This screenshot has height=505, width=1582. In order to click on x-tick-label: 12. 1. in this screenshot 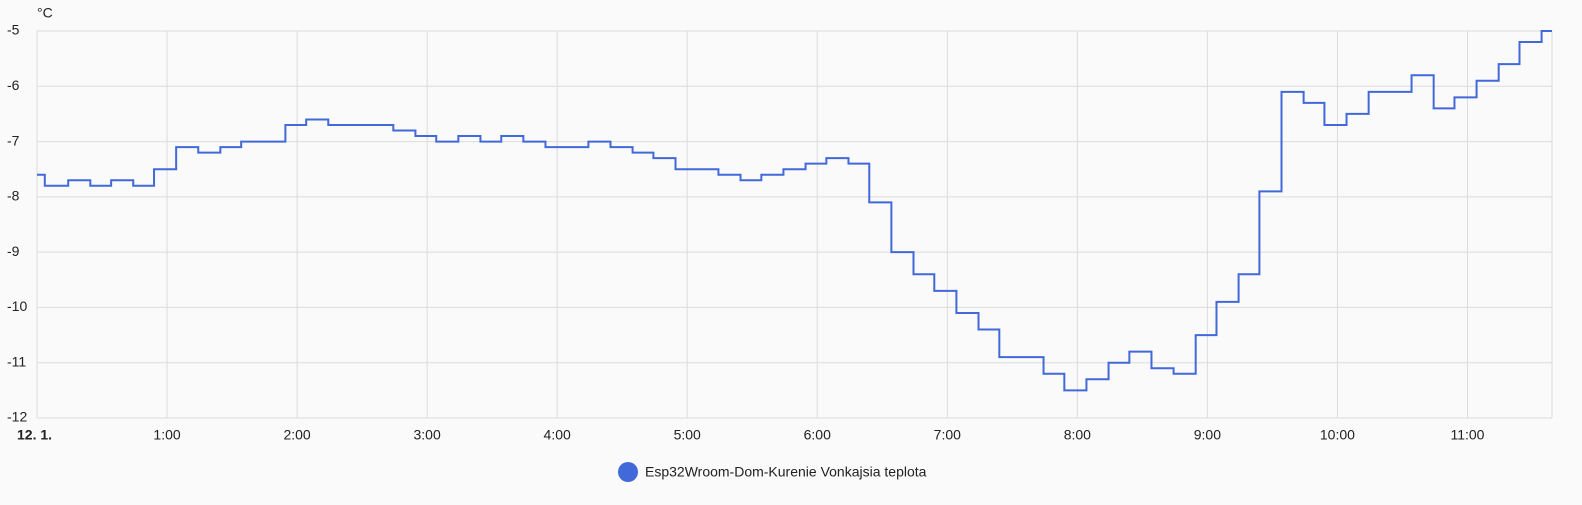, I will do `click(34, 435)`.